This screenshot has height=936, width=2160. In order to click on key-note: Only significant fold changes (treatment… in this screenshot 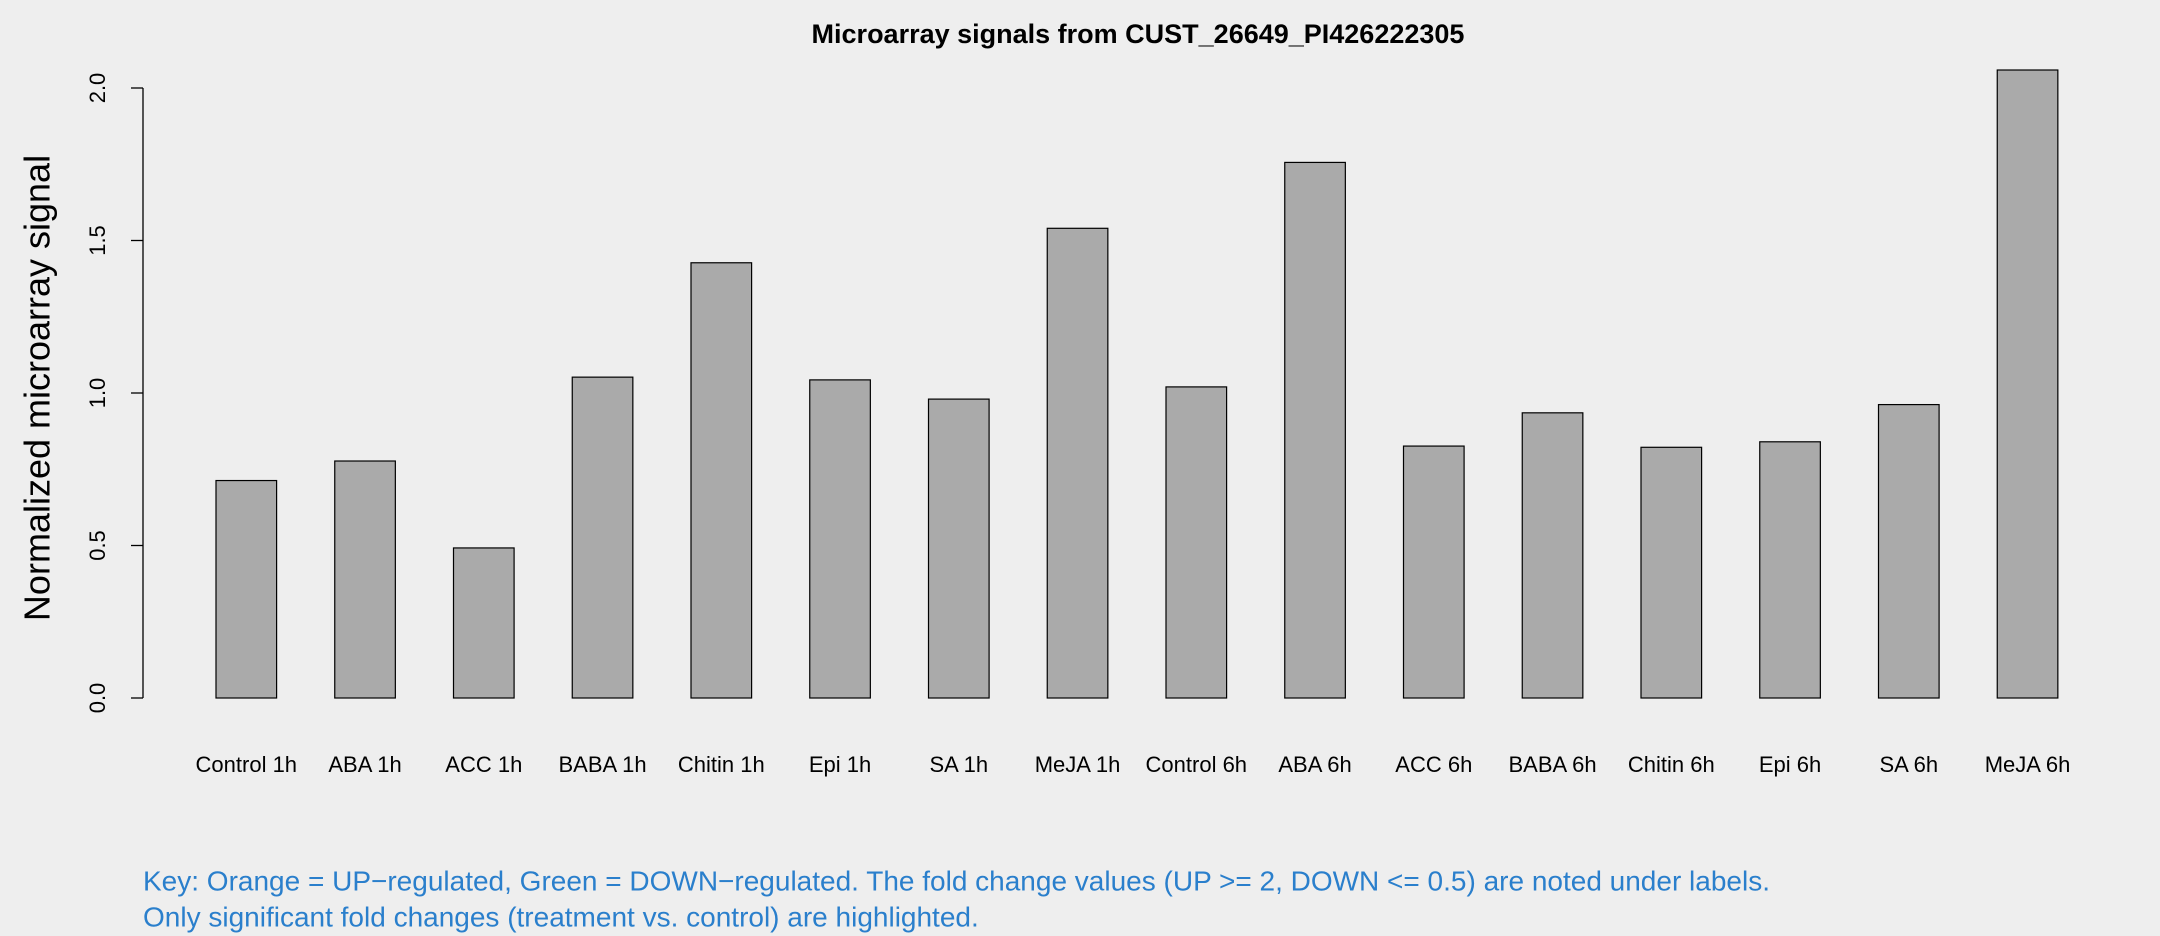, I will do `click(561, 916)`.